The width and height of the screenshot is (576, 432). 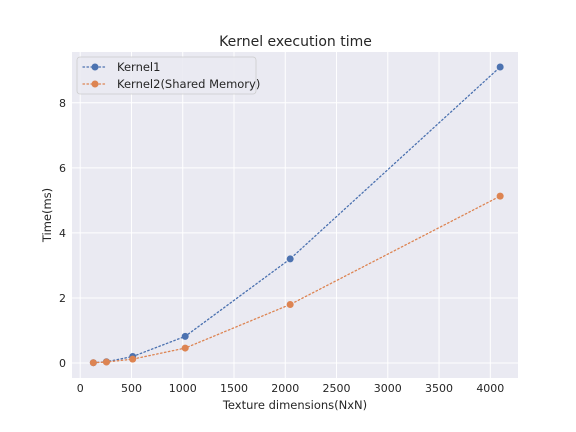 What do you see at coordinates (131, 388) in the screenshot?
I see `x-tick-label: 500` at bounding box center [131, 388].